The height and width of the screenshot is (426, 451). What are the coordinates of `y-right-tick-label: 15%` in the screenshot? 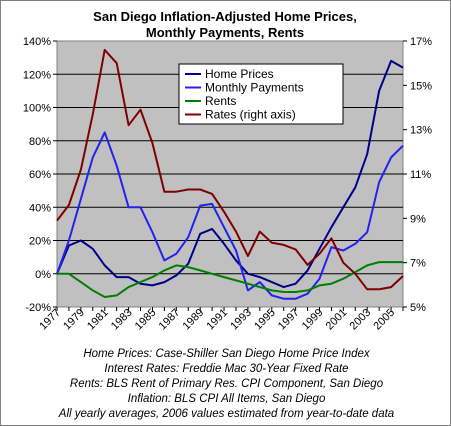 It's located at (421, 86).